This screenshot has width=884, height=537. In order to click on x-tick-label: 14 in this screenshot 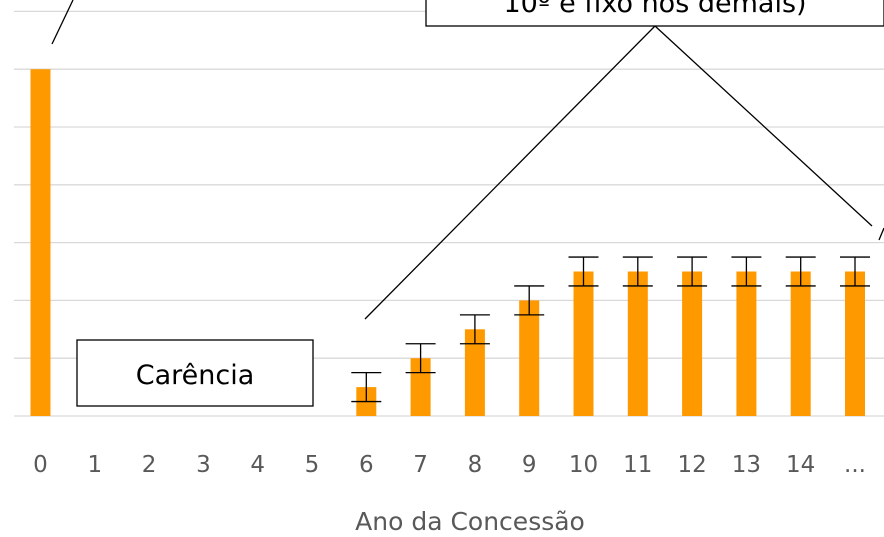, I will do `click(800, 465)`.